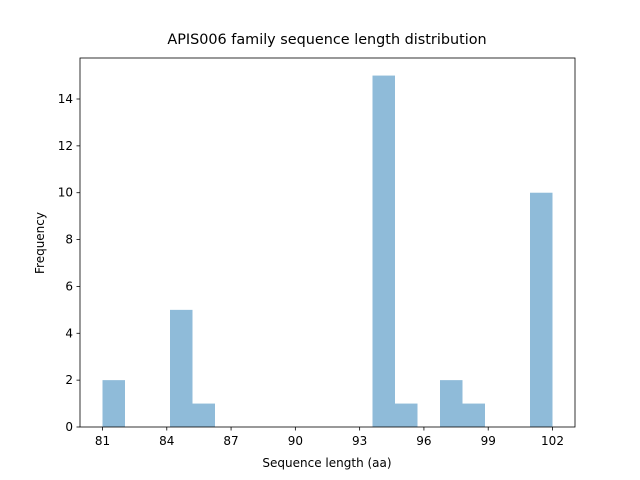 The height and width of the screenshot is (480, 640). What do you see at coordinates (69, 427) in the screenshot?
I see `y-tick-label: 0` at bounding box center [69, 427].